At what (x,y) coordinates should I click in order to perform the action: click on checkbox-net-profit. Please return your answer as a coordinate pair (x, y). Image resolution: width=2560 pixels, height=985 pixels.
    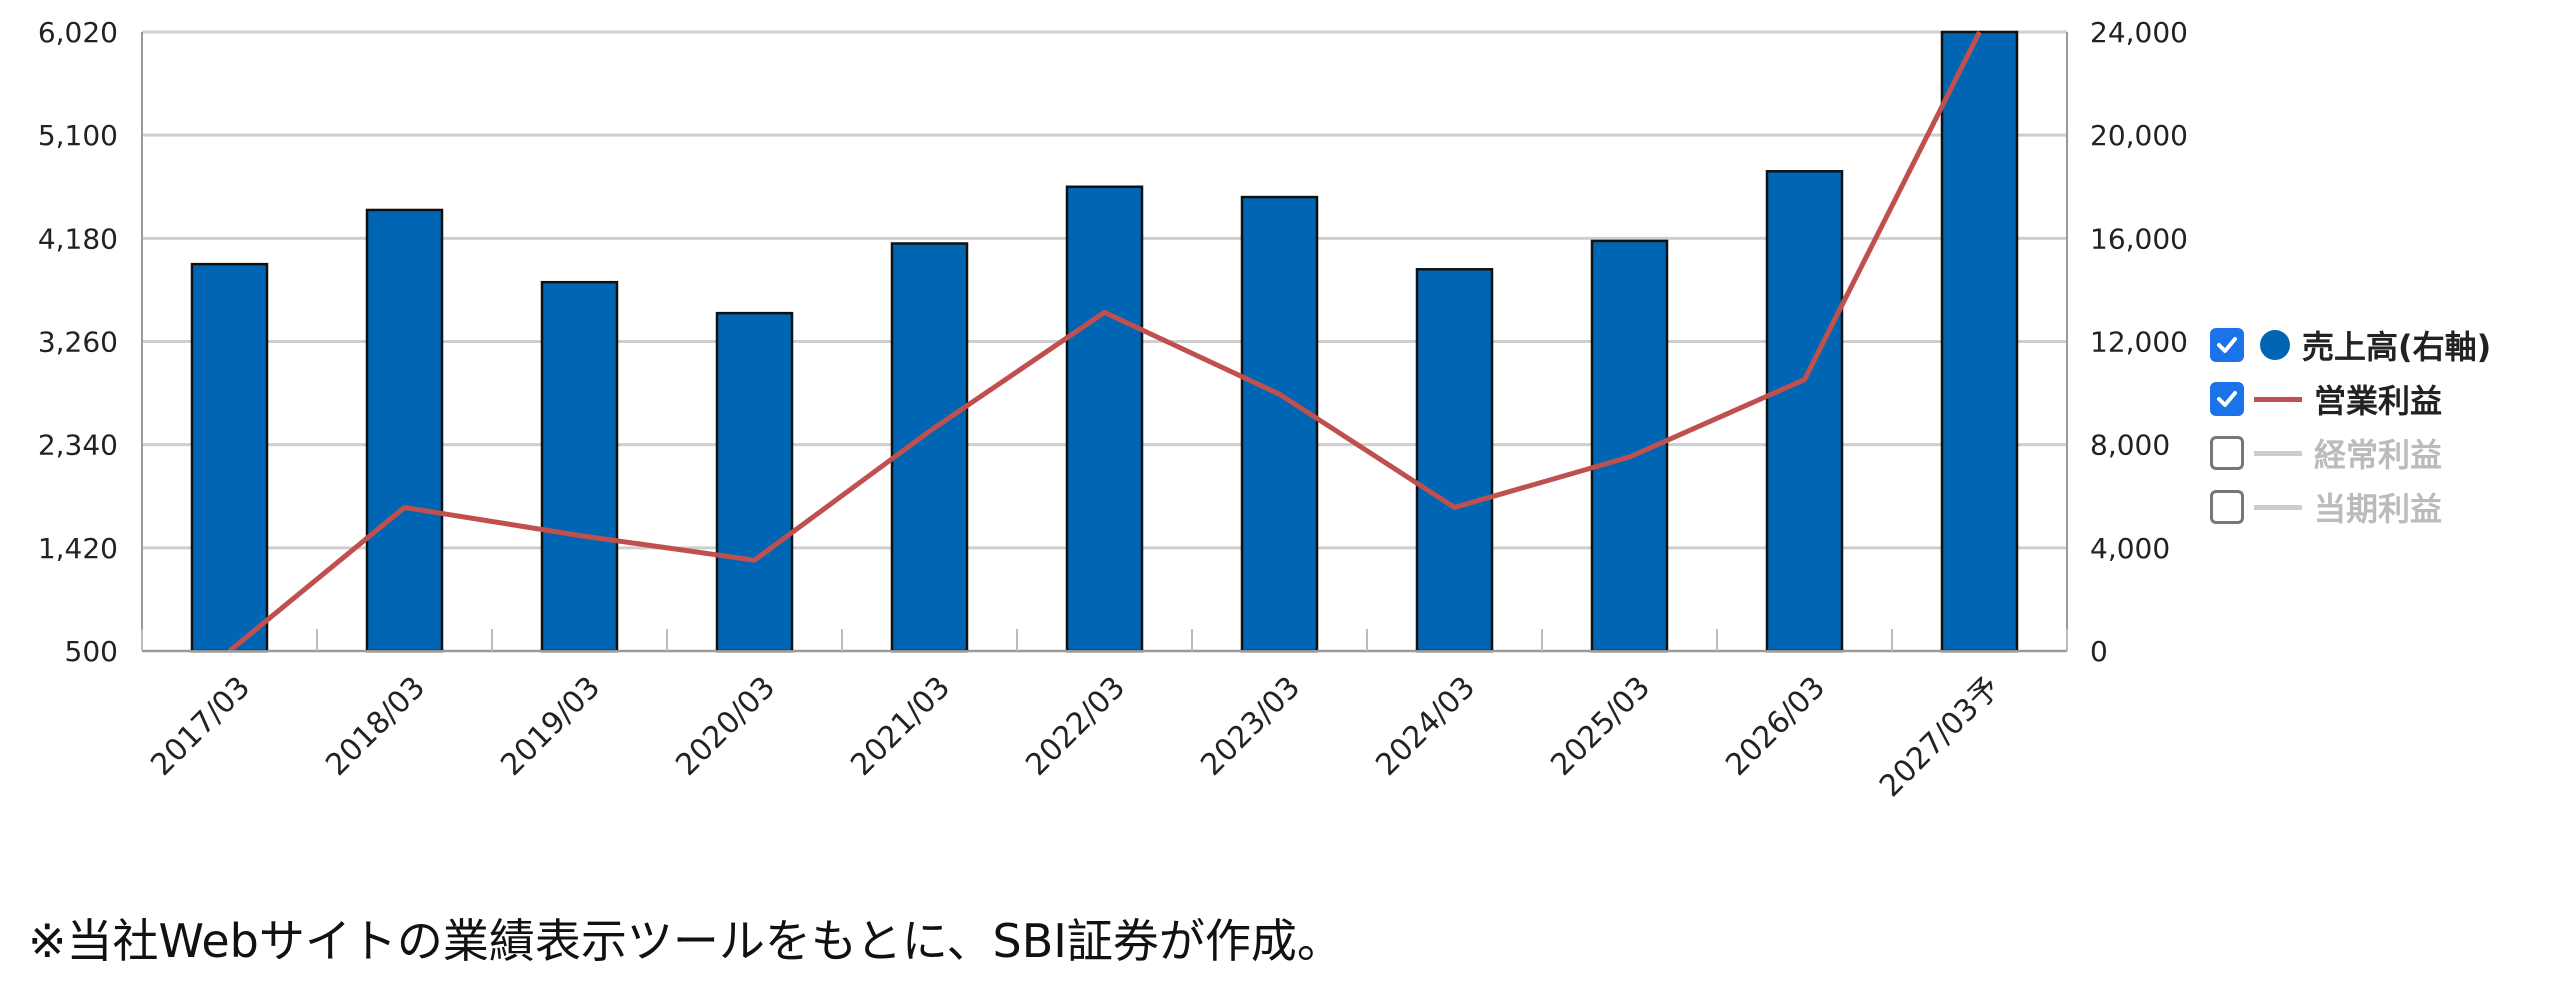
    Looking at the image, I should click on (2227, 507).